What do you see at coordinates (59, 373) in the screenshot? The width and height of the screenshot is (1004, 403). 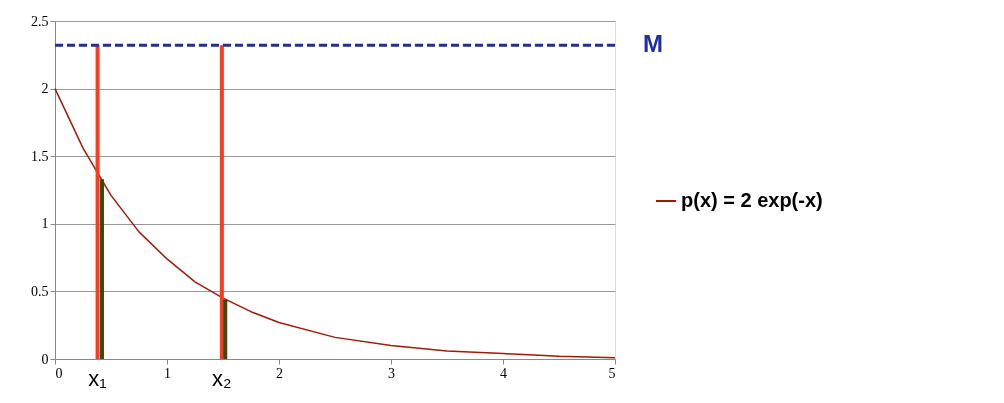 I see `x-tick-label: 0` at bounding box center [59, 373].